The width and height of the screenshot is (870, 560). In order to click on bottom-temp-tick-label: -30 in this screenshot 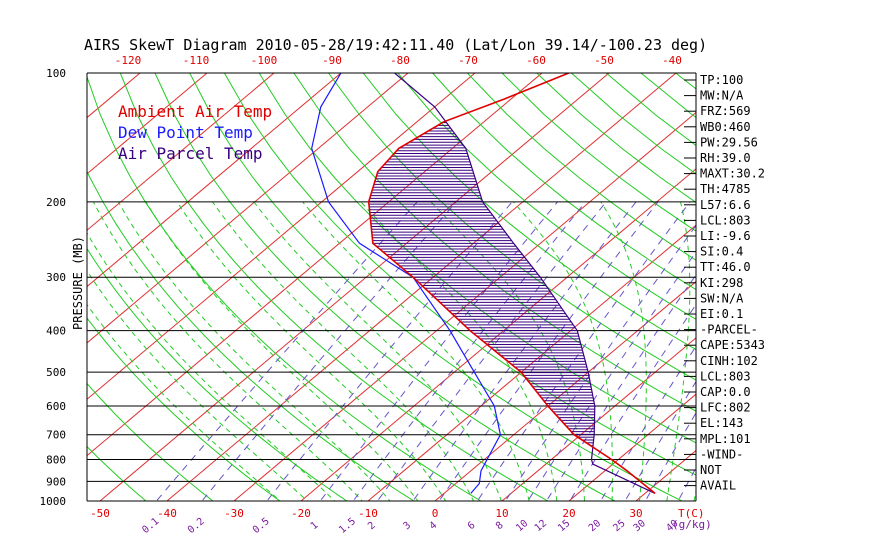, I will do `click(234, 513)`.